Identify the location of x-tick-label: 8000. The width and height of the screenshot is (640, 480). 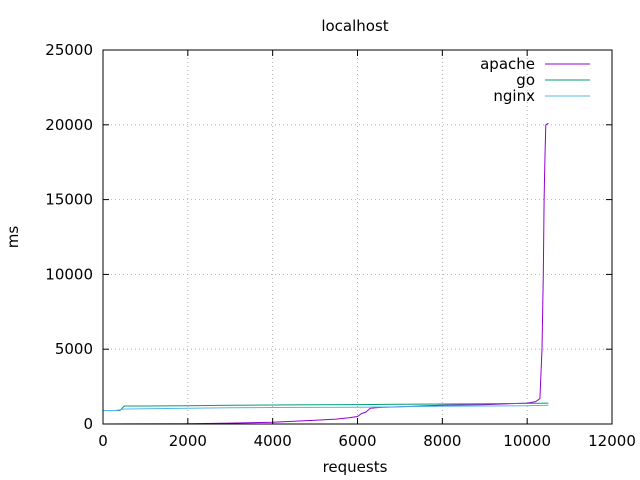
(442, 441).